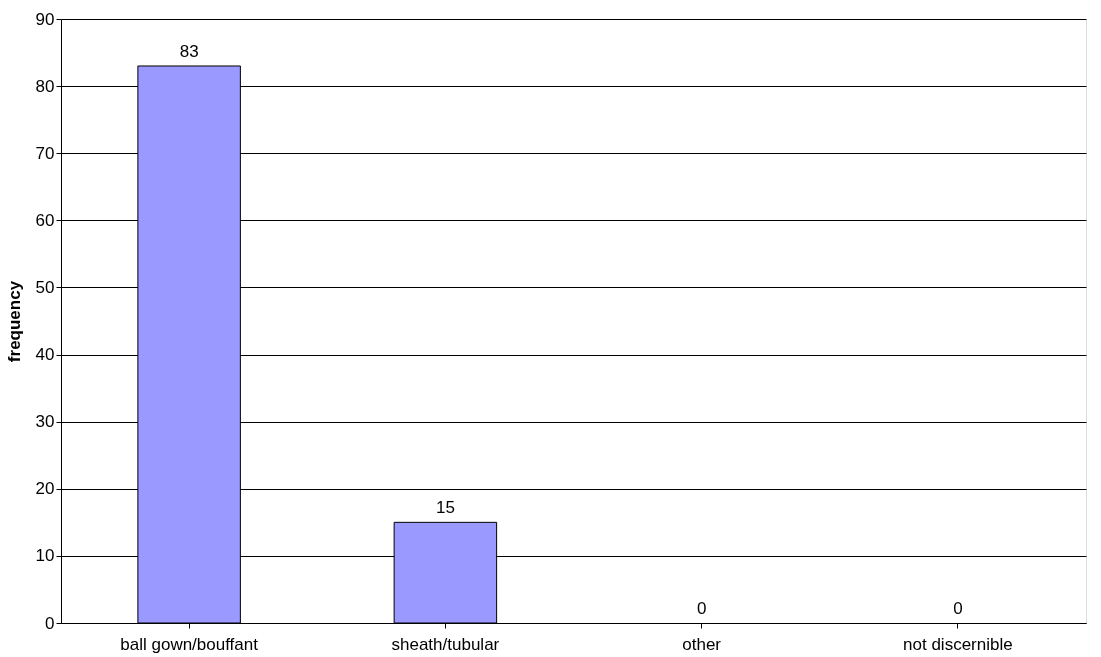 This screenshot has height=657, width=1101. Describe the element at coordinates (50, 623) in the screenshot. I see `y-tick-label: 0` at that location.